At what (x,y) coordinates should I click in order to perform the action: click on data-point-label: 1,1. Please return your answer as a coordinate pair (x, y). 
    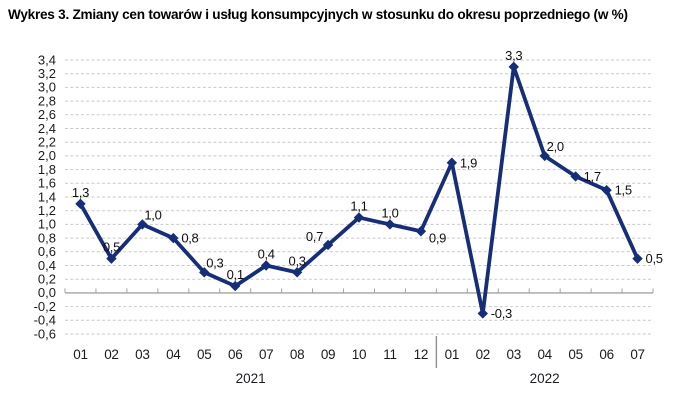
    Looking at the image, I should click on (358, 206).